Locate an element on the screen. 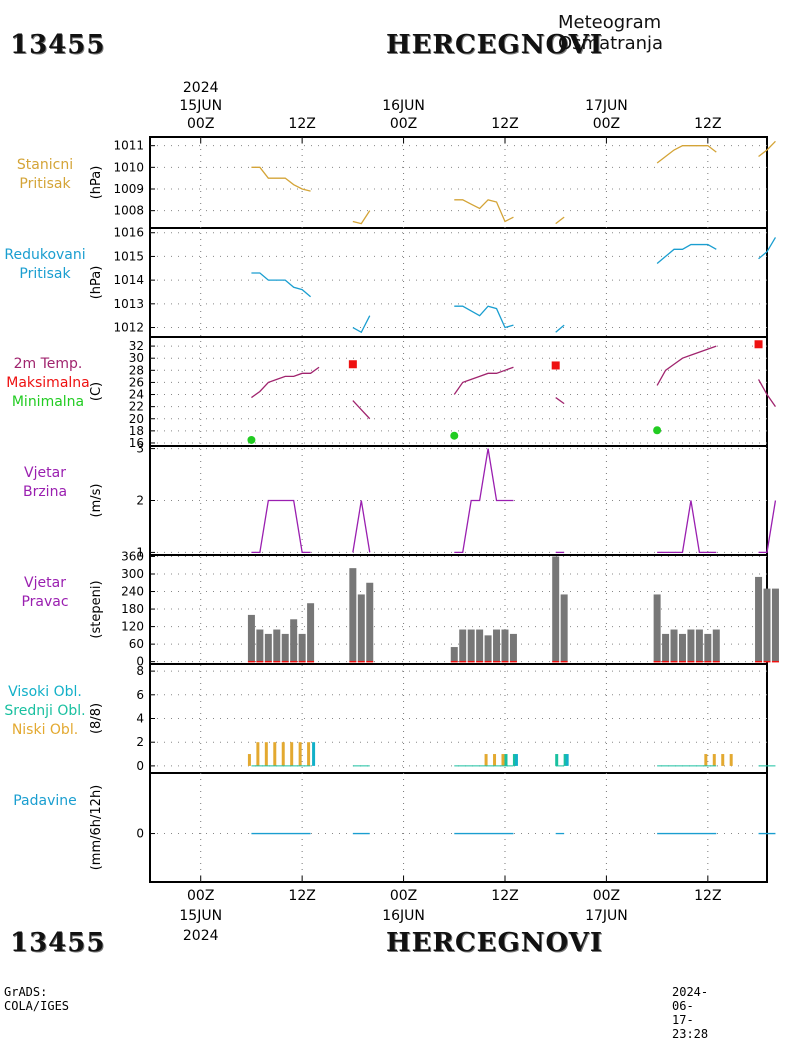  y-tick-label: 30 is located at coordinates (136, 358).